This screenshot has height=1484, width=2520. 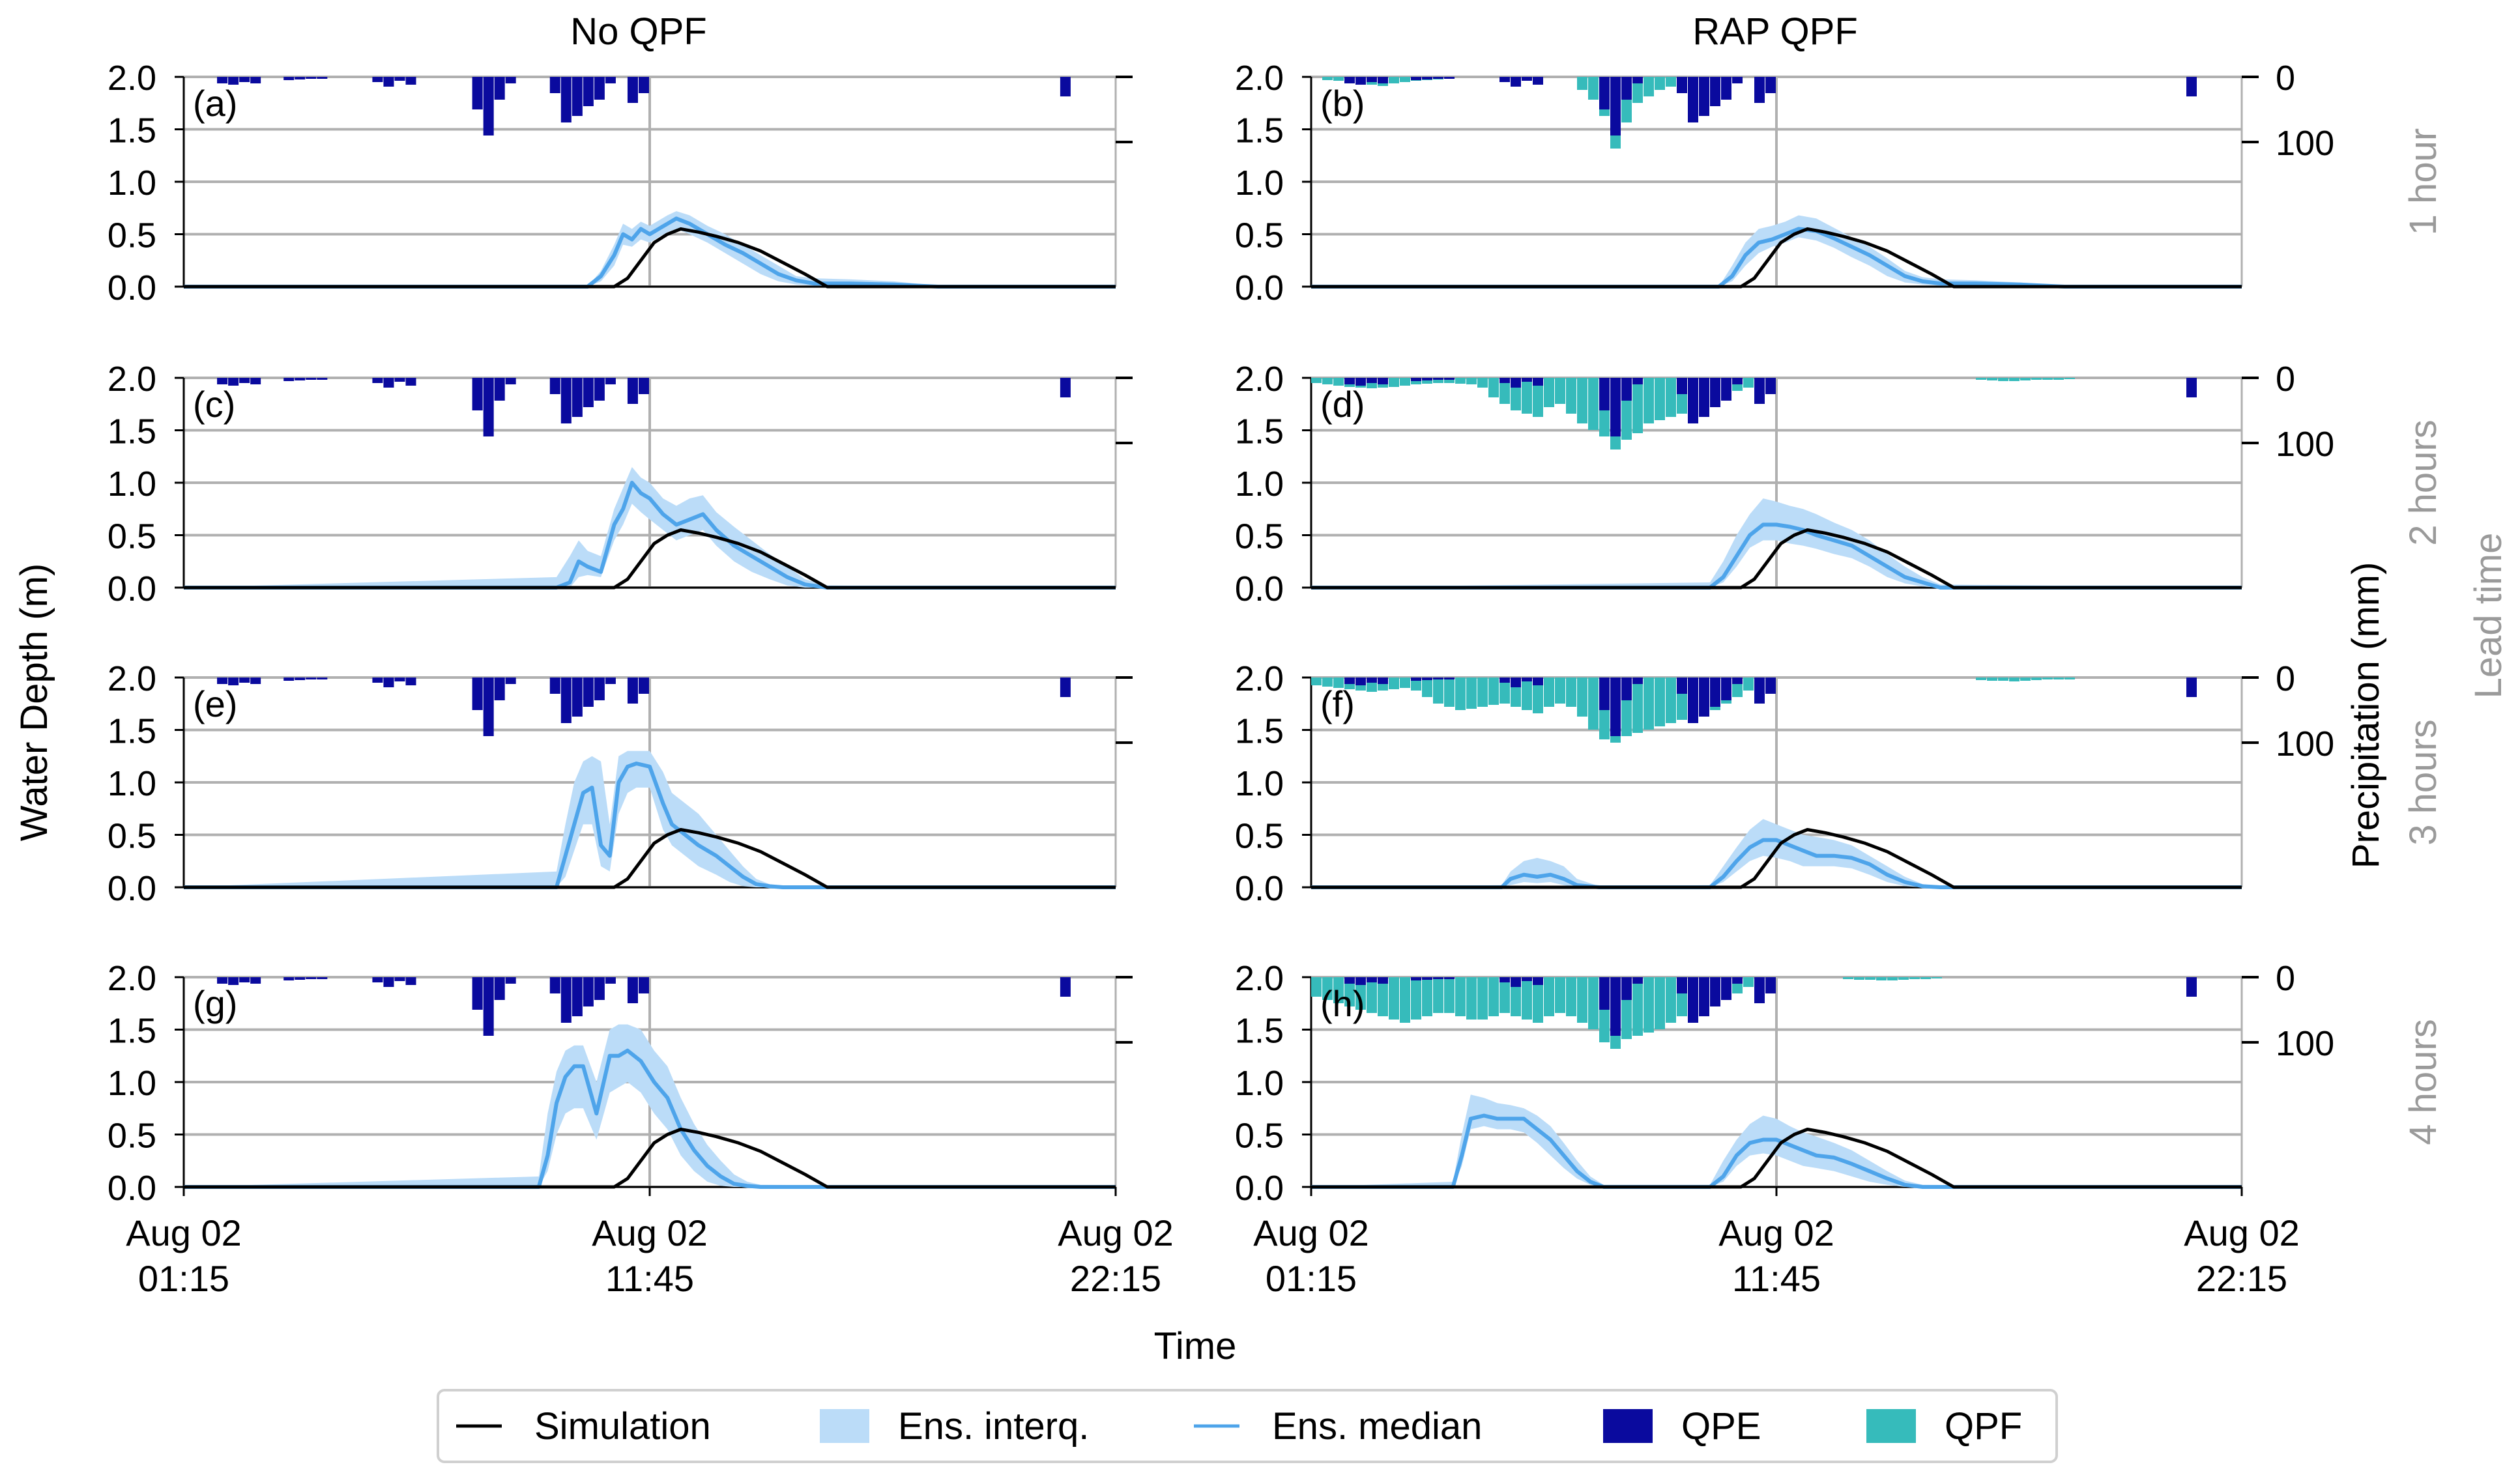 What do you see at coordinates (638, 32) in the screenshot?
I see `column-title-no-qpf: No QPF` at bounding box center [638, 32].